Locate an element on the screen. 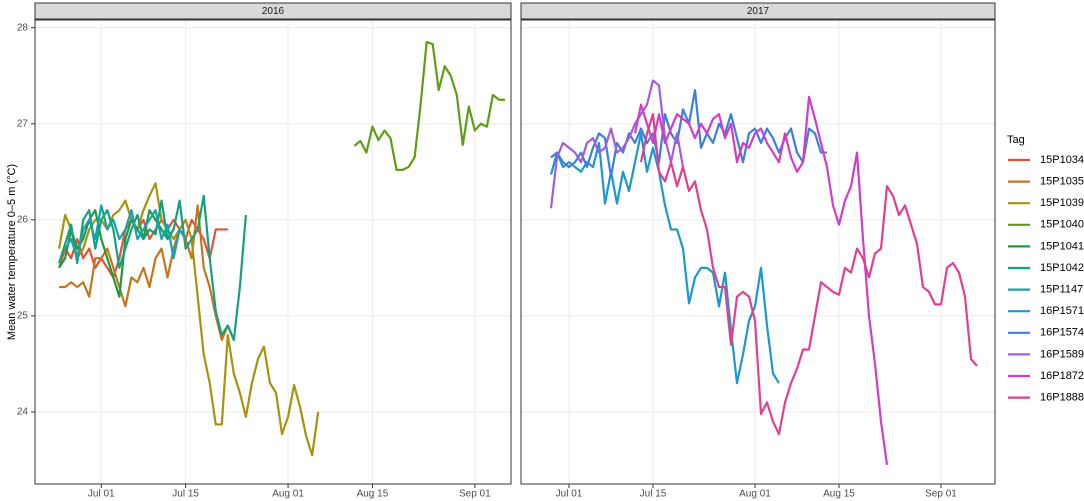 The image size is (1084, 501). y-tick-label: 27 is located at coordinates (23, 123).